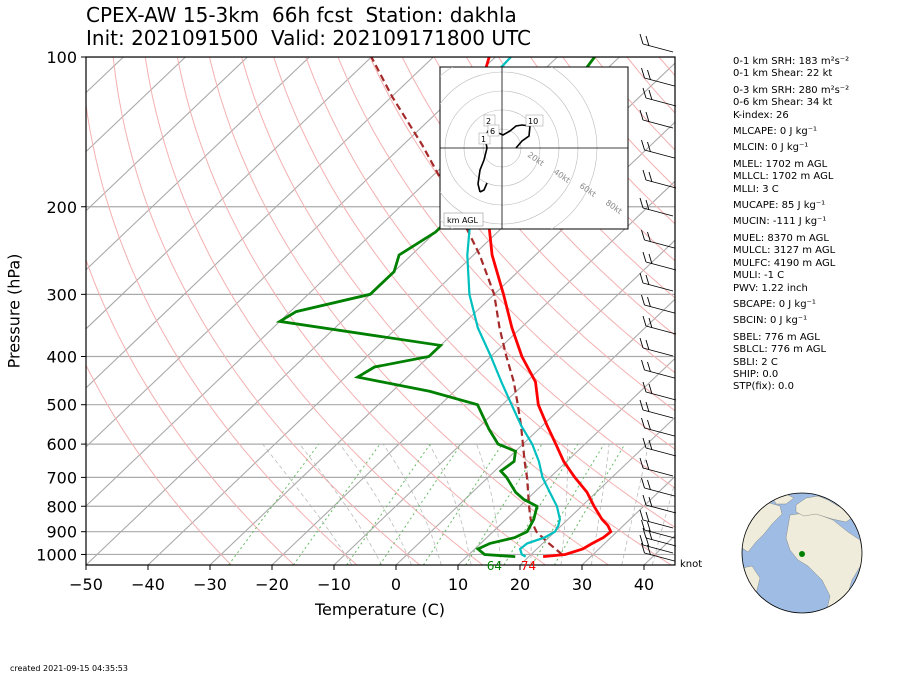  Describe the element at coordinates (494, 566) in the screenshot. I see `surface-label: 64` at that location.